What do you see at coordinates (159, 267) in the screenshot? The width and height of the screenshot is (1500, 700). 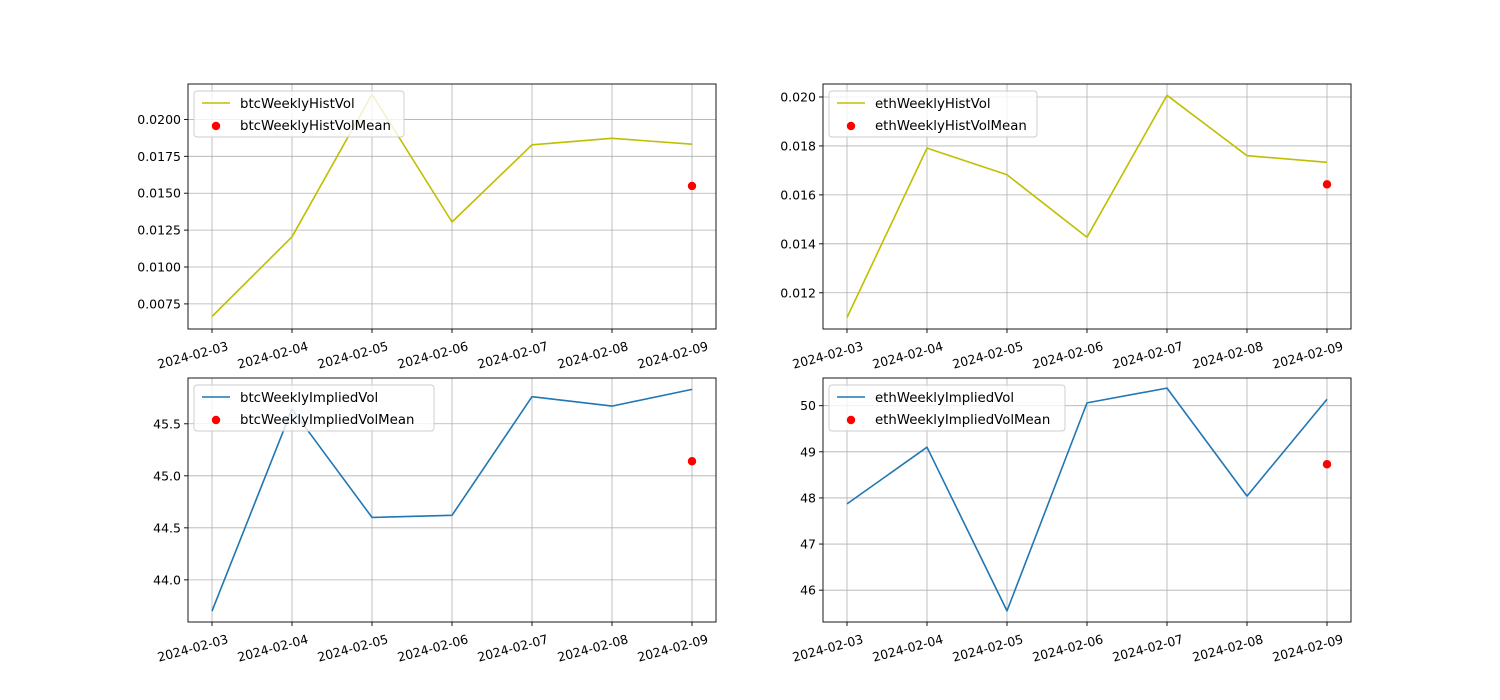 I see `y-tick-label: 0.0100` at bounding box center [159, 267].